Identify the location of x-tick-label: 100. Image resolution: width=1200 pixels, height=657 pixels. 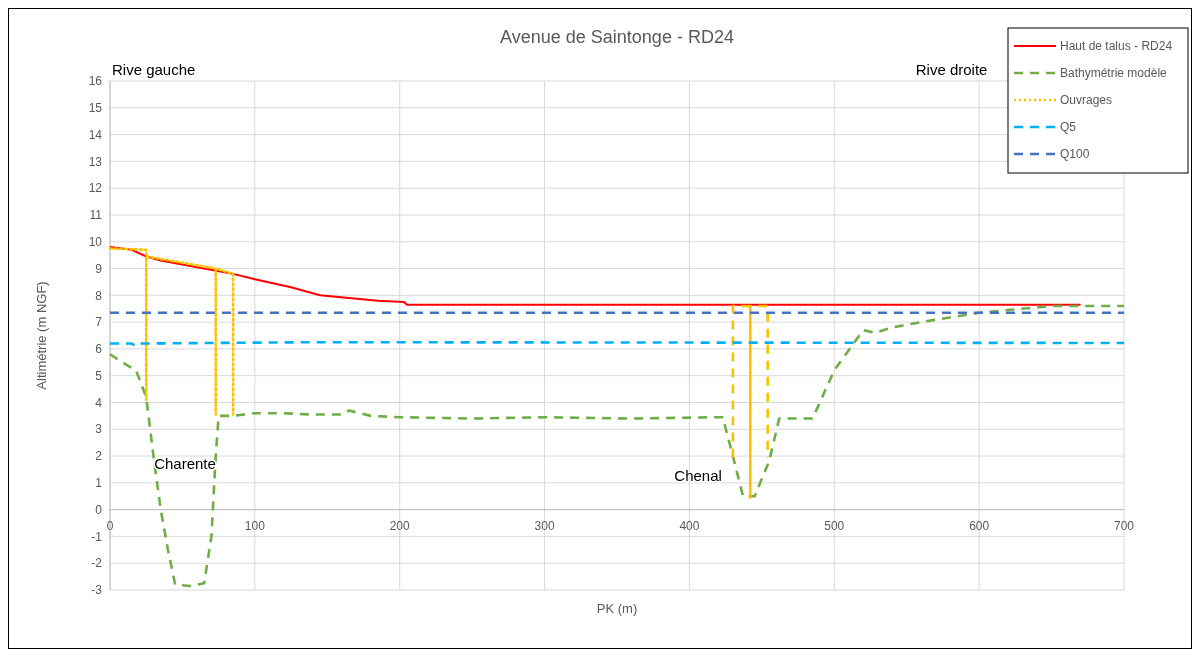
(255, 525).